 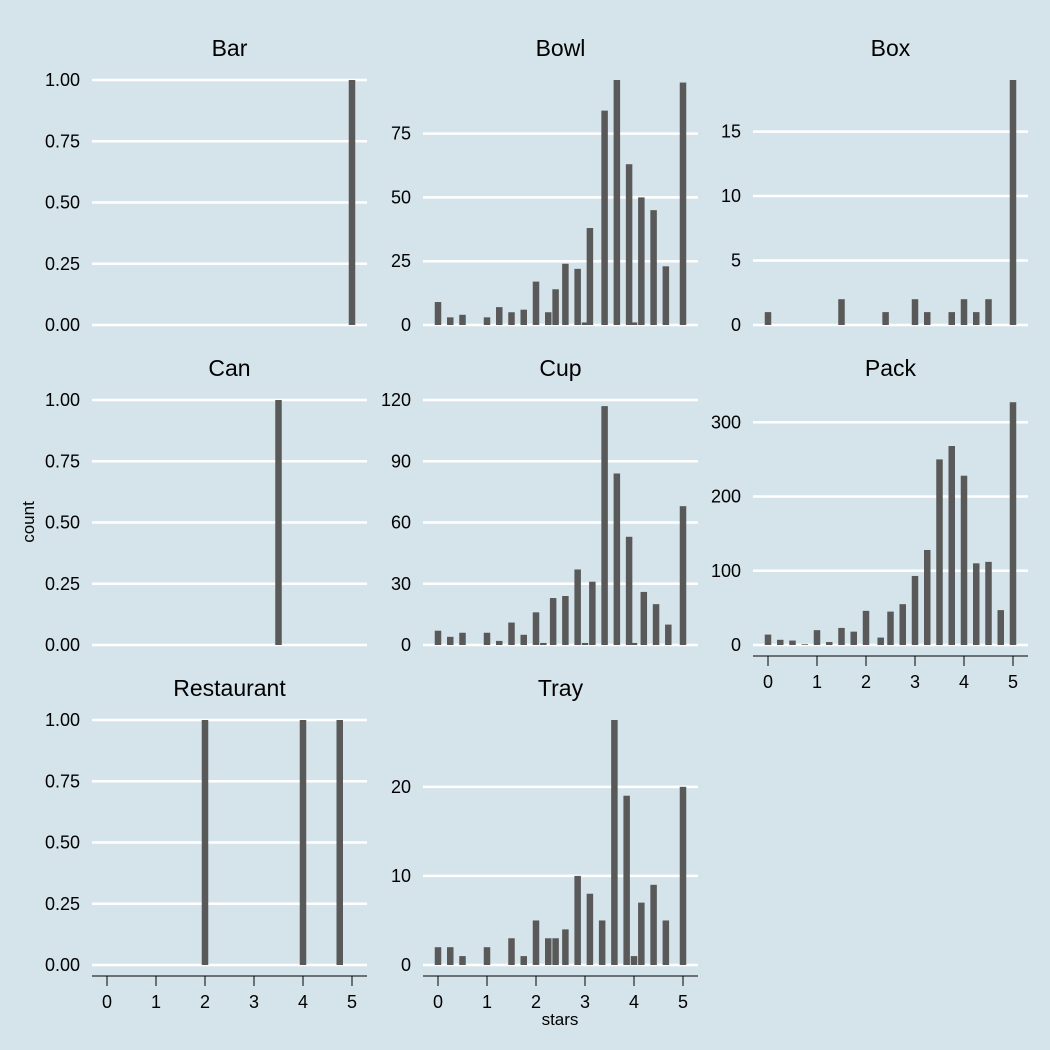 What do you see at coordinates (401, 584) in the screenshot?
I see `y-tick-label: 30` at bounding box center [401, 584].